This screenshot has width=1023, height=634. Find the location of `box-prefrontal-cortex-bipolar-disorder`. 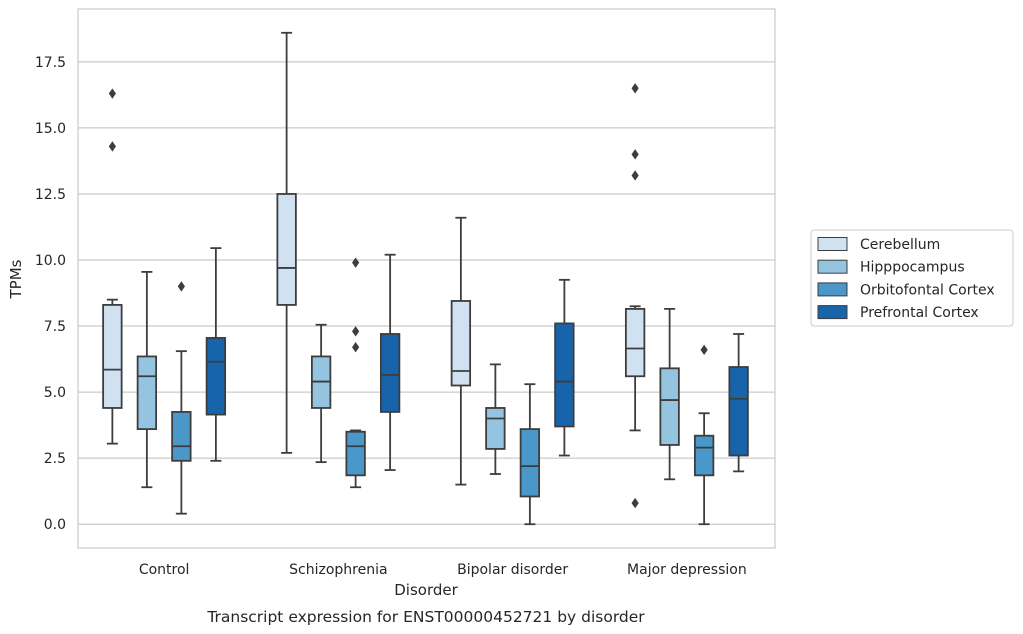

box-prefrontal-cortex-bipolar-disorder is located at coordinates (564, 367).